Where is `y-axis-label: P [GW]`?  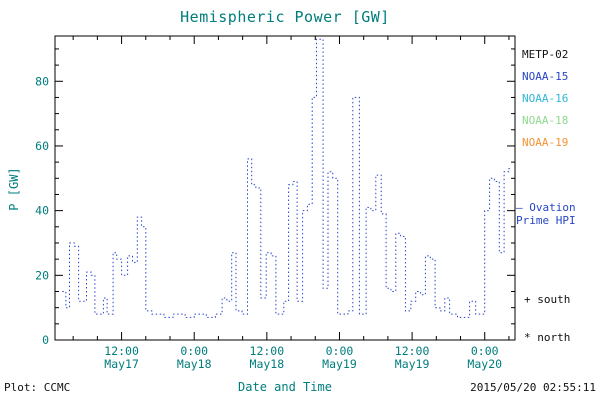 y-axis-label: P [GW] is located at coordinates (14, 189).